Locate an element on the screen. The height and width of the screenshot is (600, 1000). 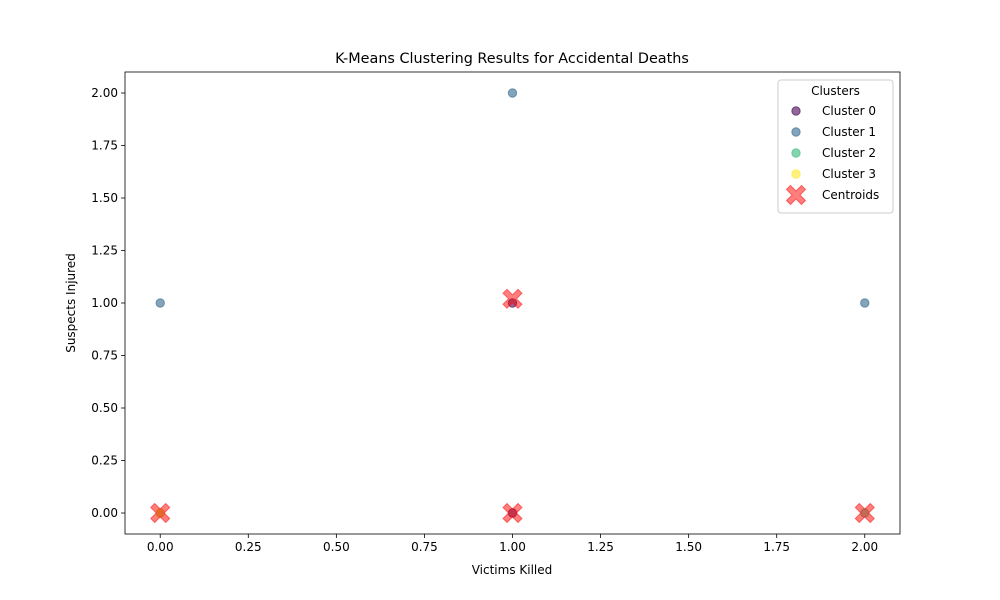
legend-box is located at coordinates (835, 146).